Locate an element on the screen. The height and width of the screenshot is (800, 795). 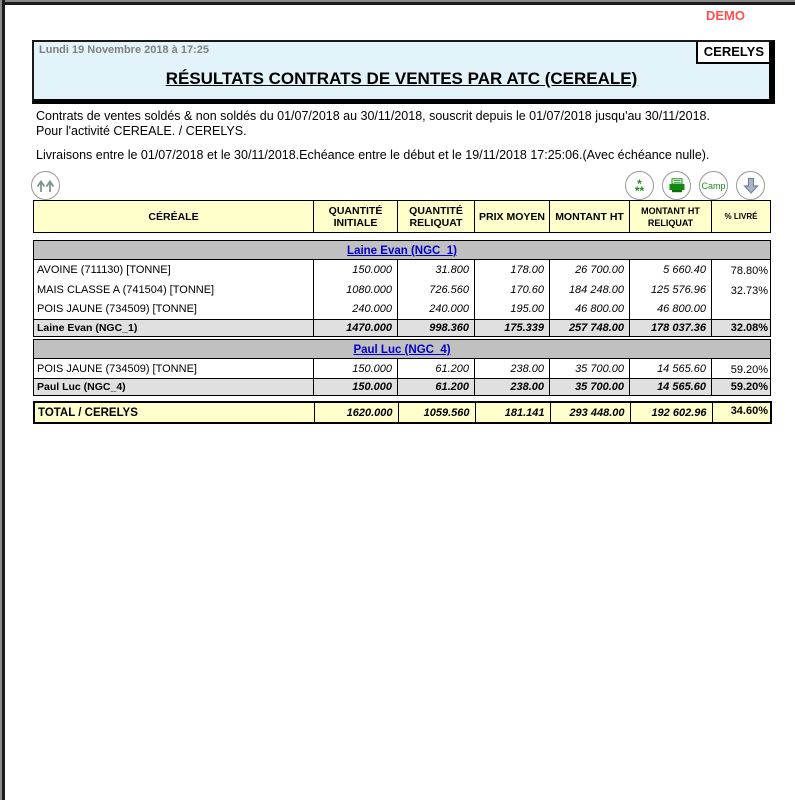
amount-cell: 26 700.00 is located at coordinates (589, 269).